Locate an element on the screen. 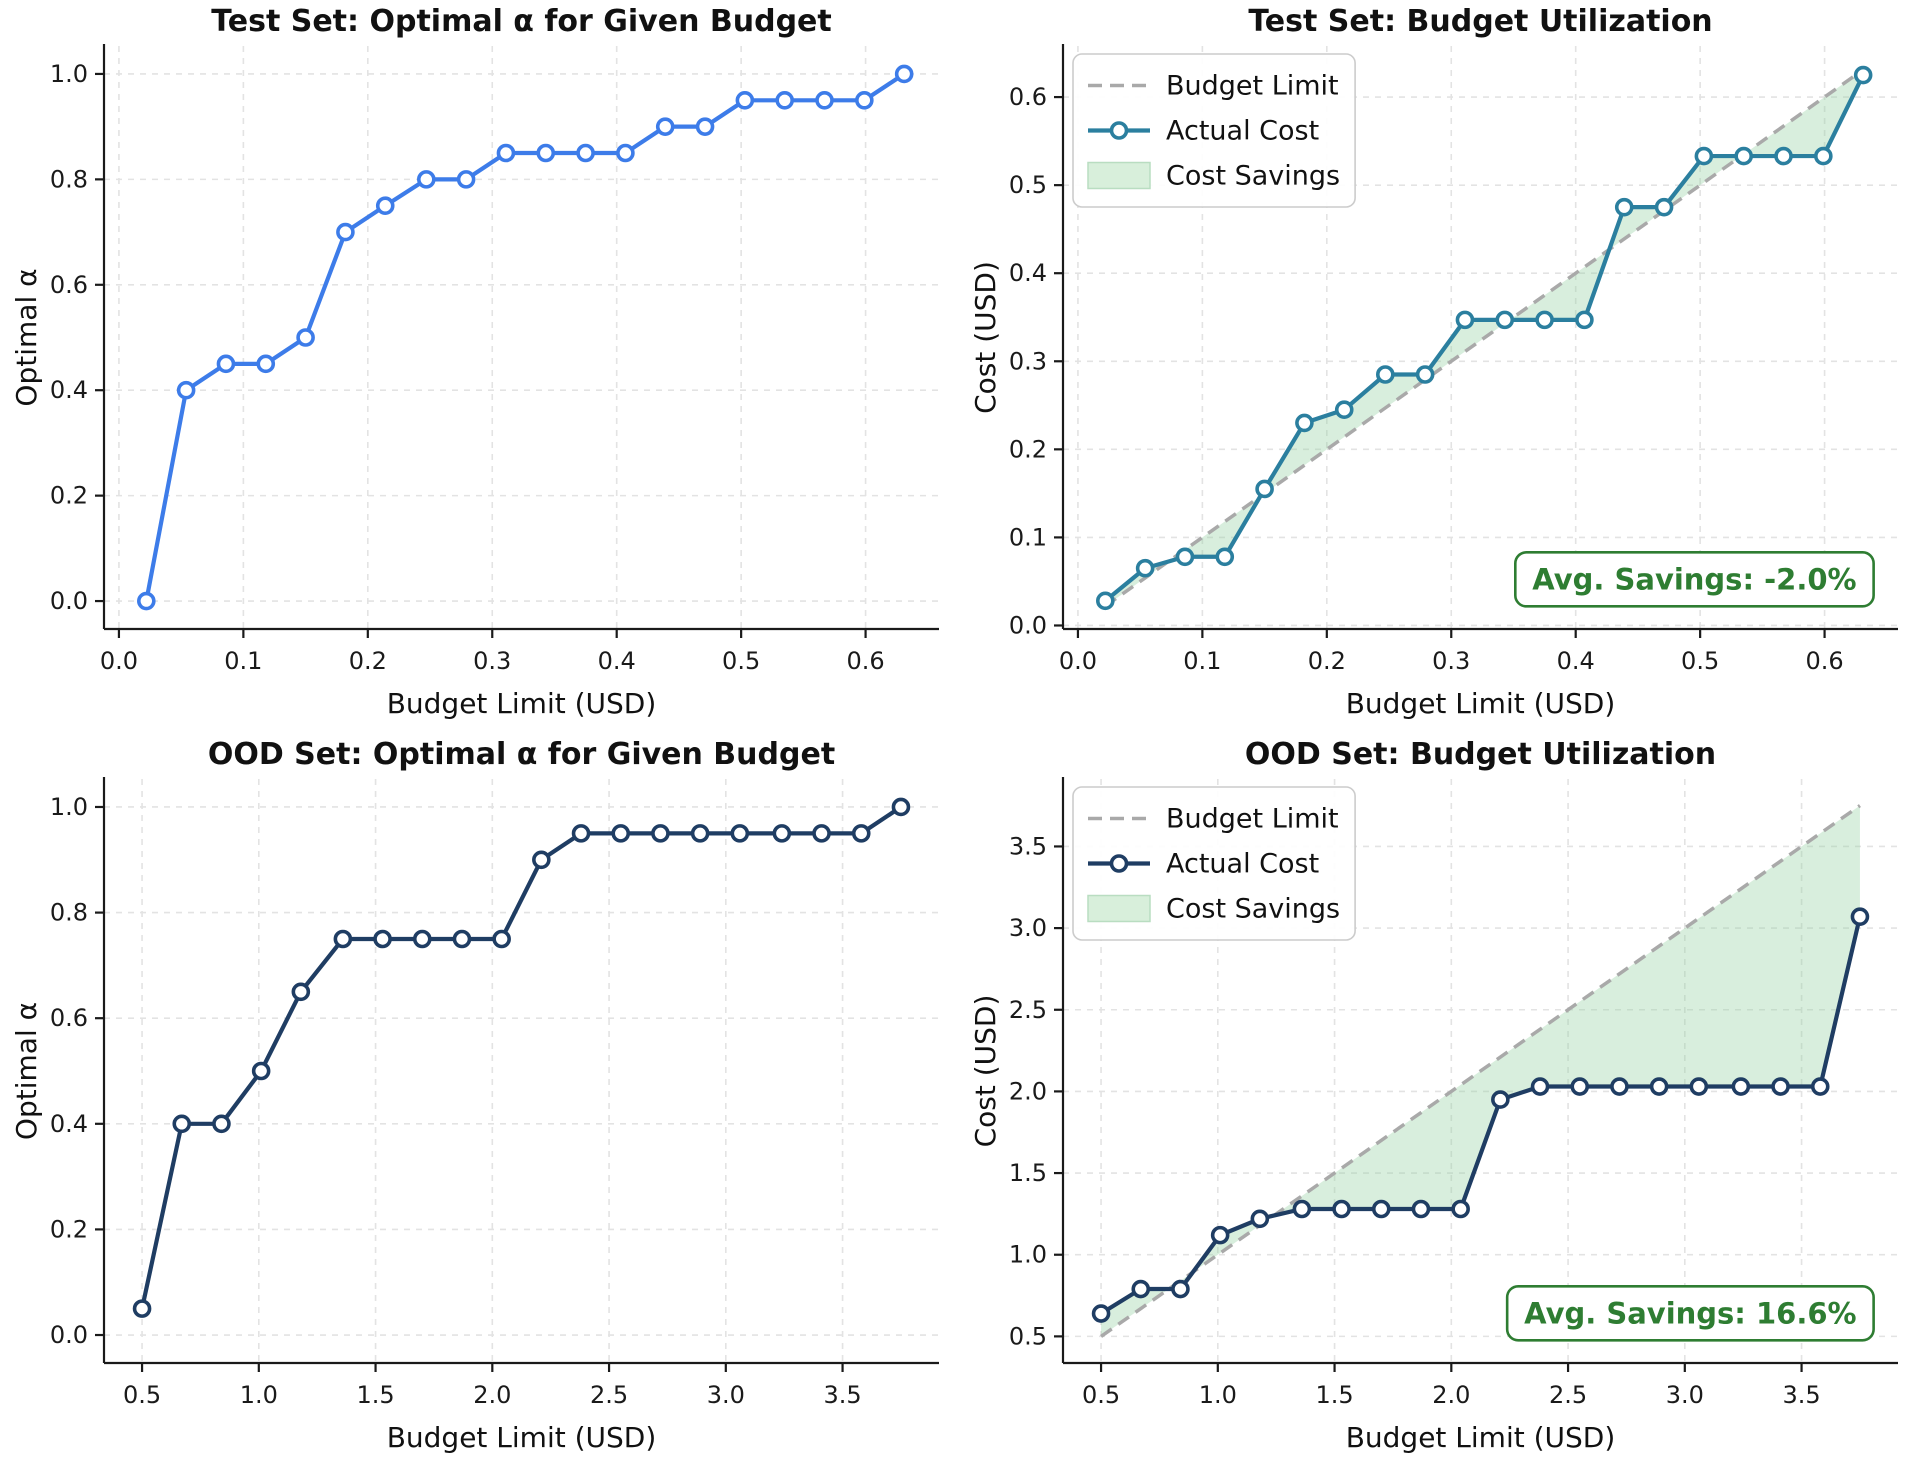  svg-text: Avg. Savings: 16.6% is located at coordinates (1690, 1313).